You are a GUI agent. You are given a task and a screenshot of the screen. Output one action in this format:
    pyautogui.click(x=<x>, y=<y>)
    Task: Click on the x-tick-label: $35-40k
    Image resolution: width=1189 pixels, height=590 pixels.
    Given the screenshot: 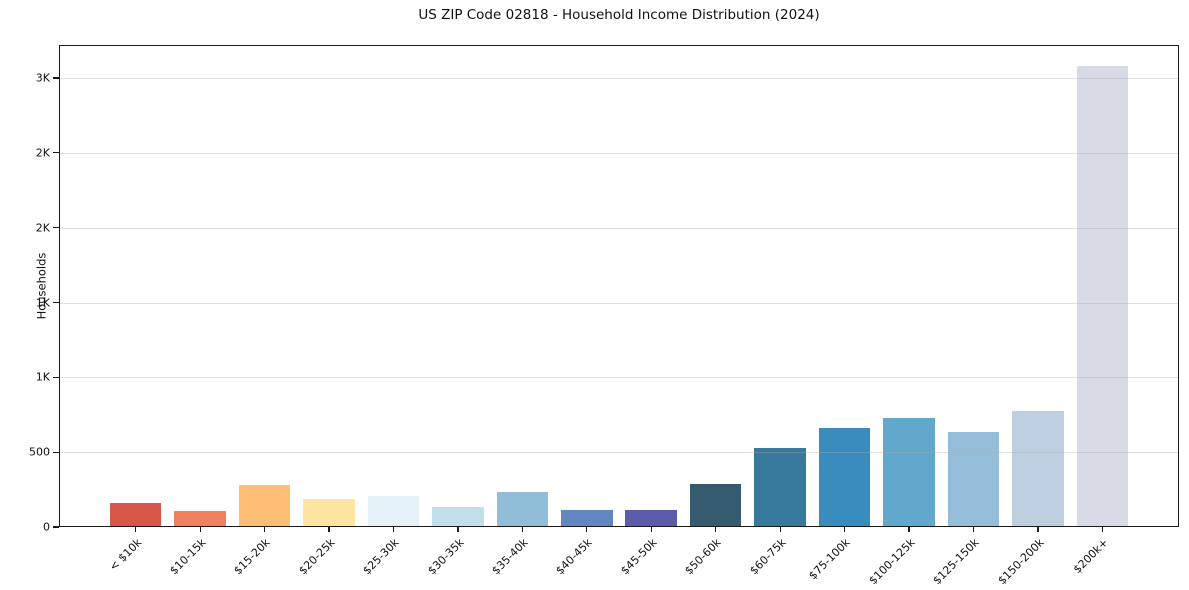 What is the action you would take?
    pyautogui.click(x=510, y=557)
    